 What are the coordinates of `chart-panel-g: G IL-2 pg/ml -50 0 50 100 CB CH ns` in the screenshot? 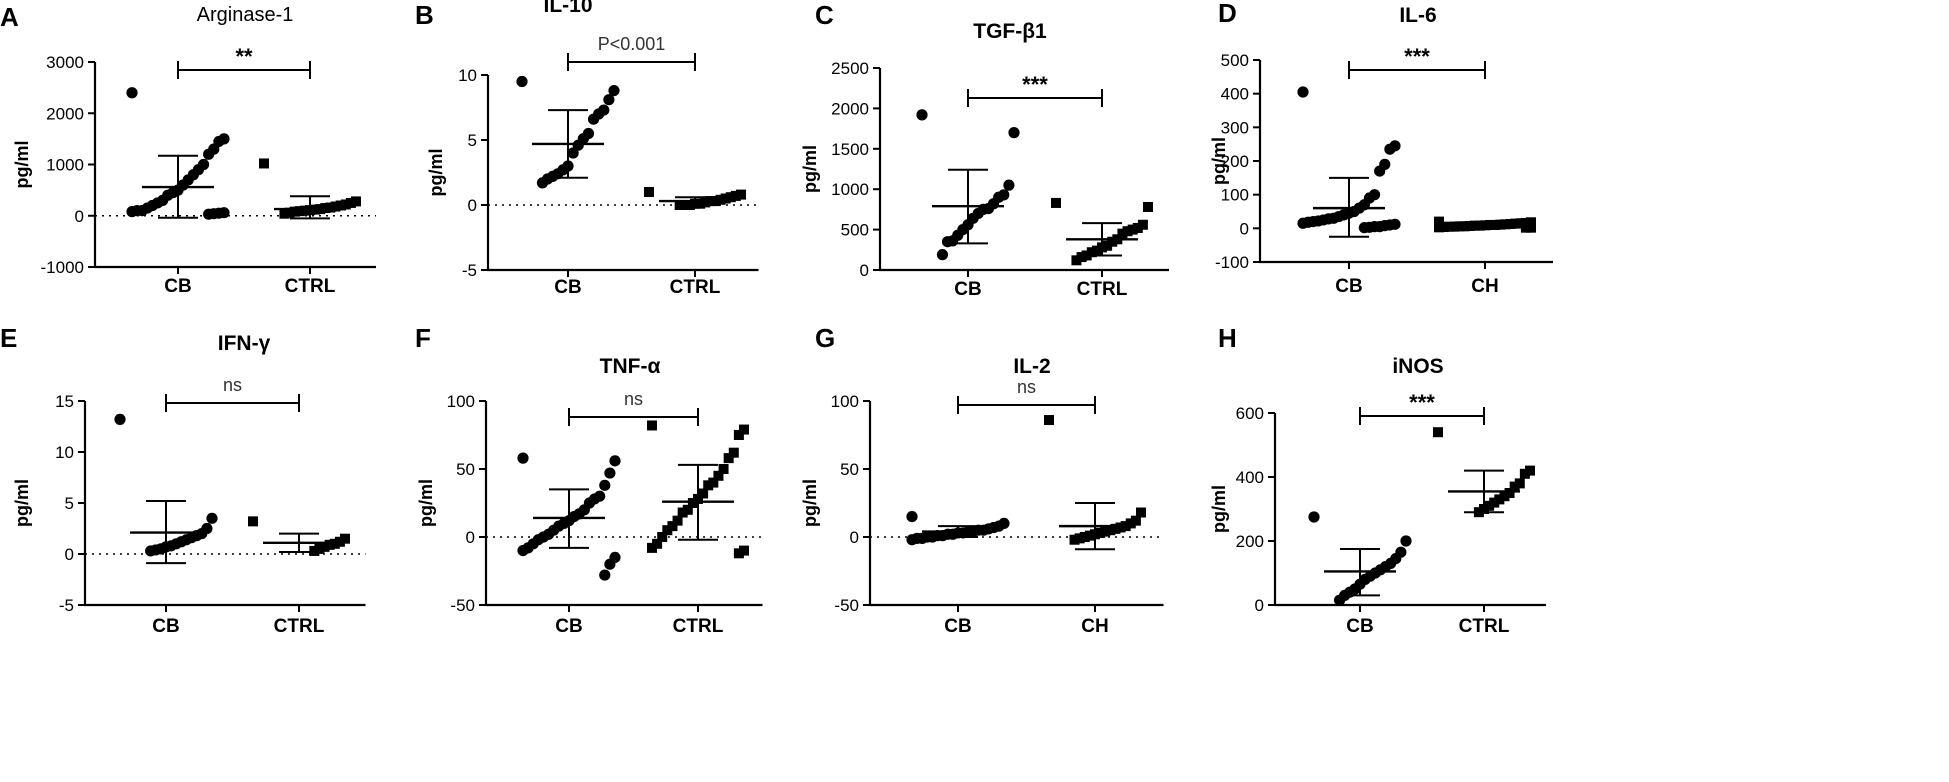 It's located at (982, 480).